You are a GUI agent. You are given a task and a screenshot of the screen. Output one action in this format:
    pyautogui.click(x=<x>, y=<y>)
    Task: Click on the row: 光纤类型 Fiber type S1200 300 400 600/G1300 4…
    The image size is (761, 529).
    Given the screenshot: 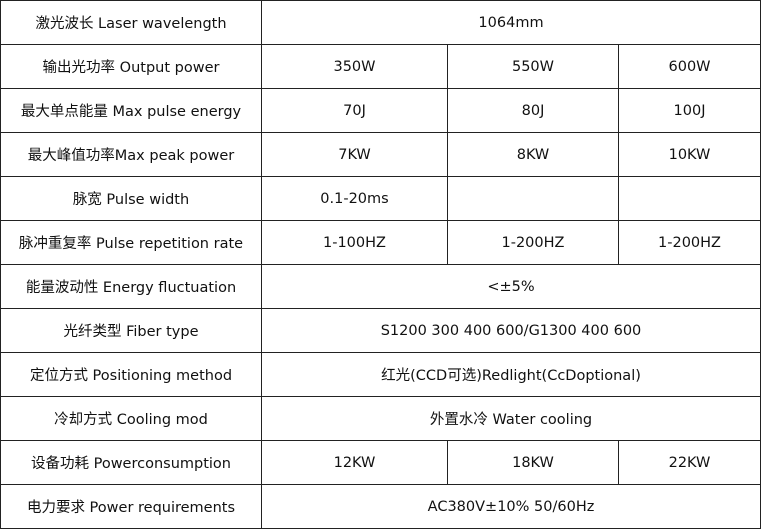 What is the action you would take?
    pyautogui.click(x=380, y=330)
    